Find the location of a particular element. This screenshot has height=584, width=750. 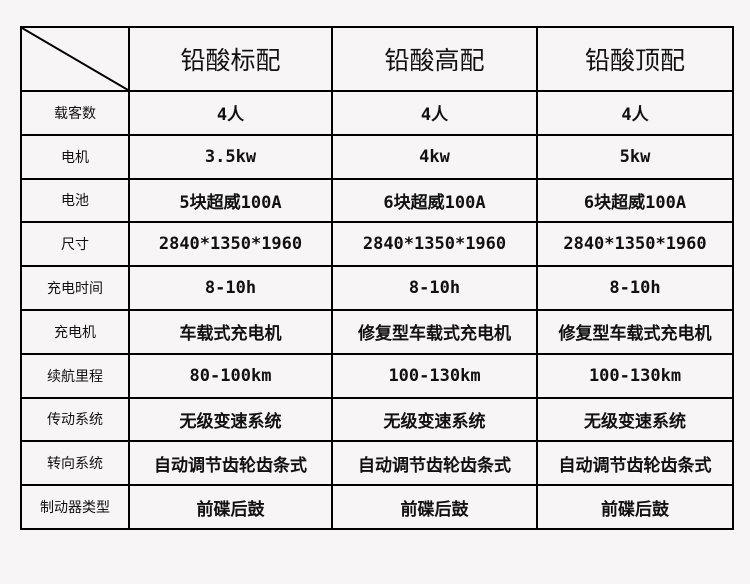

row-label: 转向系统 is located at coordinates (75, 463).